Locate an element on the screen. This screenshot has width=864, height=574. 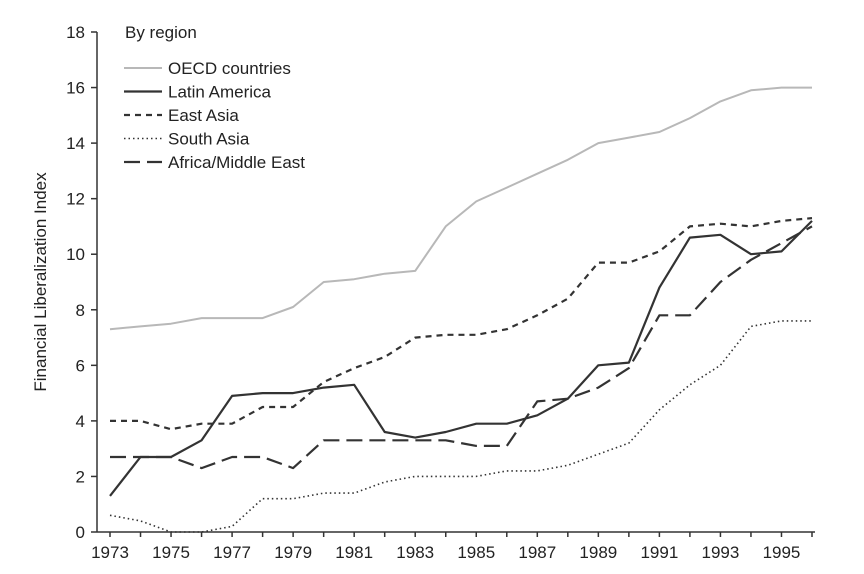
x-tick-label: 1985 is located at coordinates (476, 552).